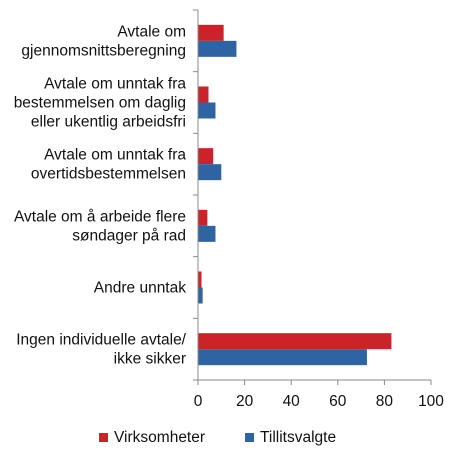 The height and width of the screenshot is (470, 450). What do you see at coordinates (103, 50) in the screenshot?
I see `category-label-line: gjennomsnittsberegning` at bounding box center [103, 50].